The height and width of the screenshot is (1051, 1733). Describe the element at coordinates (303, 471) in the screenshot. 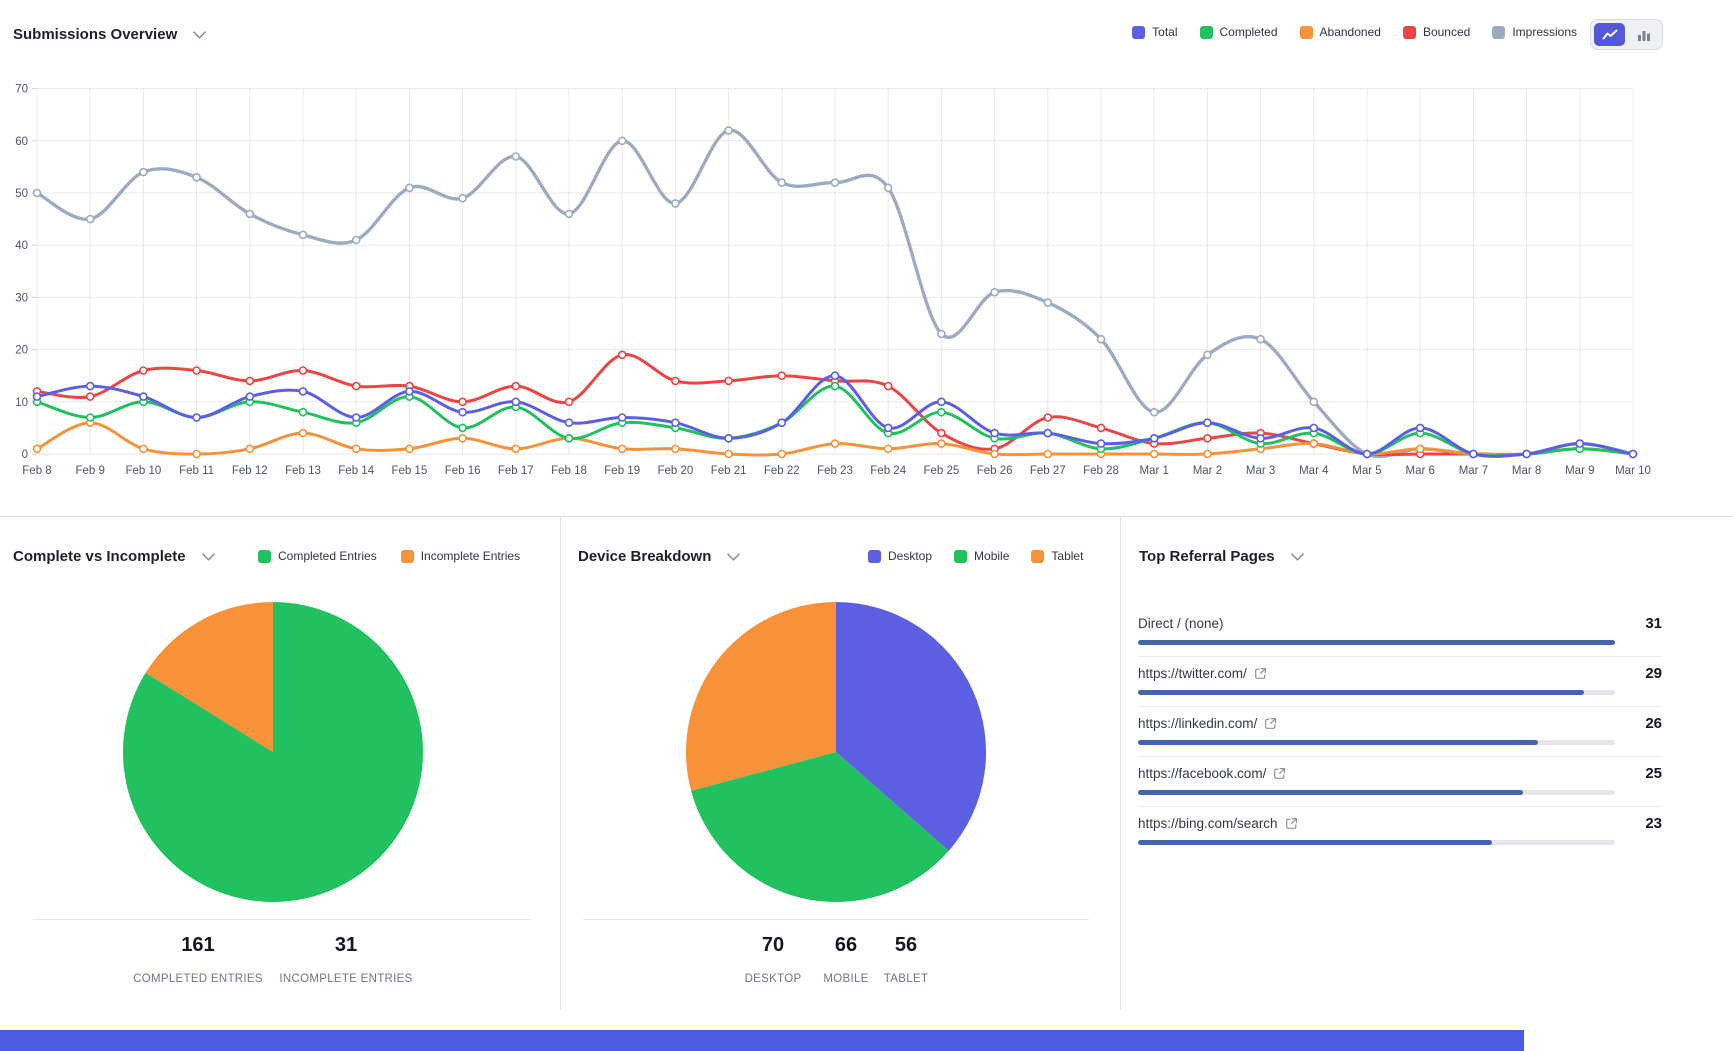

I see `x-axis-label: Feb 13` at that location.